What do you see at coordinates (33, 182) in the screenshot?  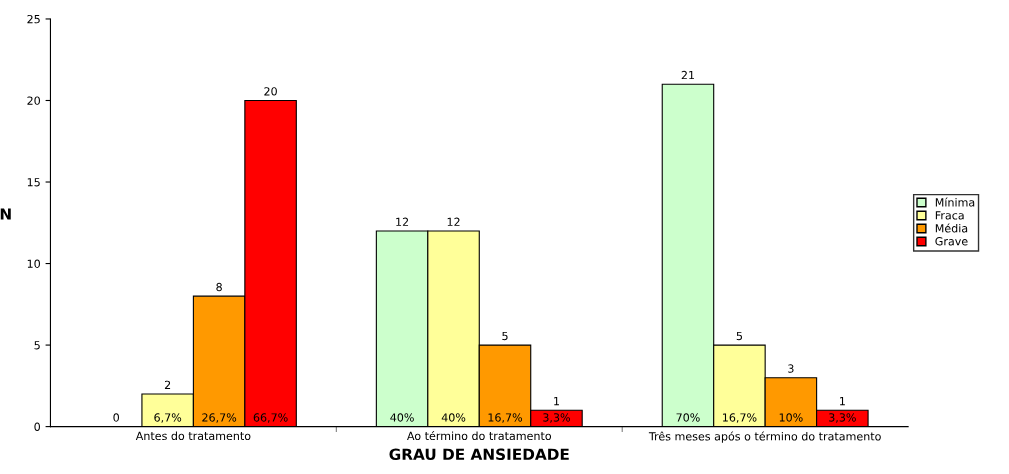 I see `y-tick-label: 15` at bounding box center [33, 182].